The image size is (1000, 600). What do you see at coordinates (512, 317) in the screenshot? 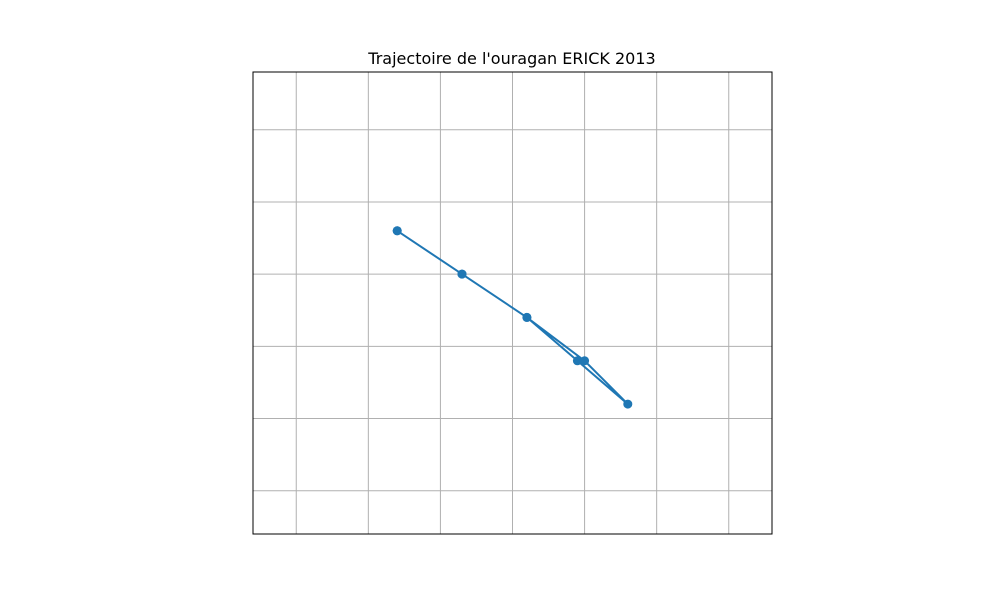
I see `series-layer` at bounding box center [512, 317].